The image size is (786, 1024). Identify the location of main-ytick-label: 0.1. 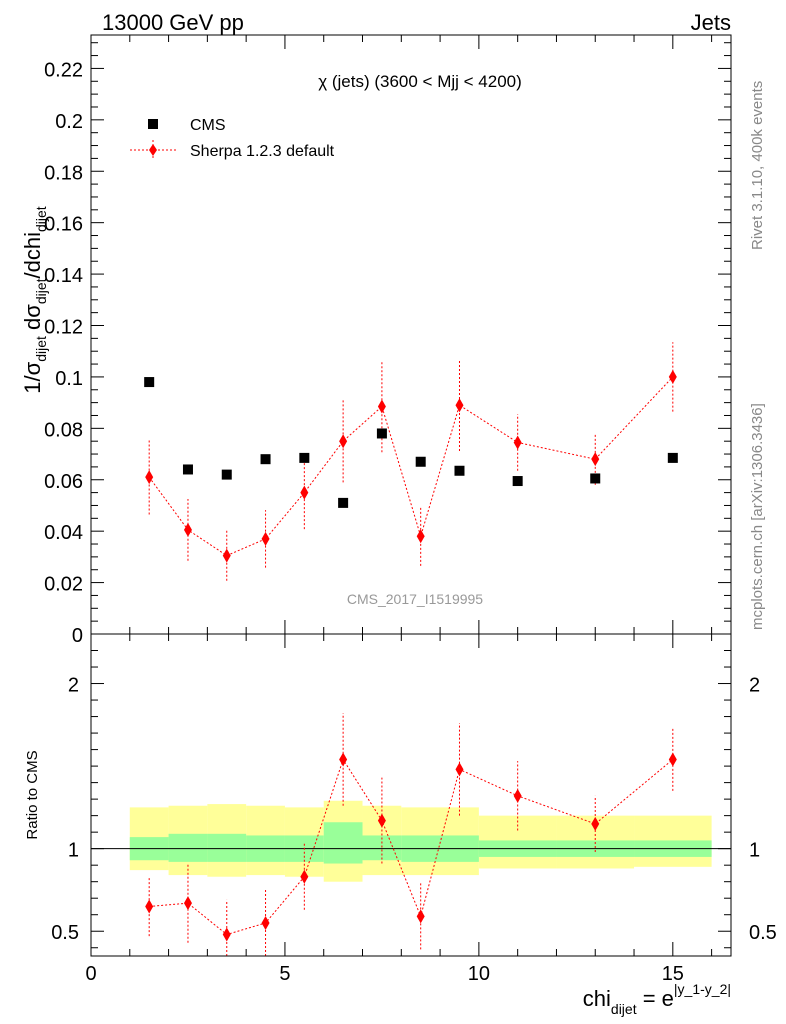
(69, 379).